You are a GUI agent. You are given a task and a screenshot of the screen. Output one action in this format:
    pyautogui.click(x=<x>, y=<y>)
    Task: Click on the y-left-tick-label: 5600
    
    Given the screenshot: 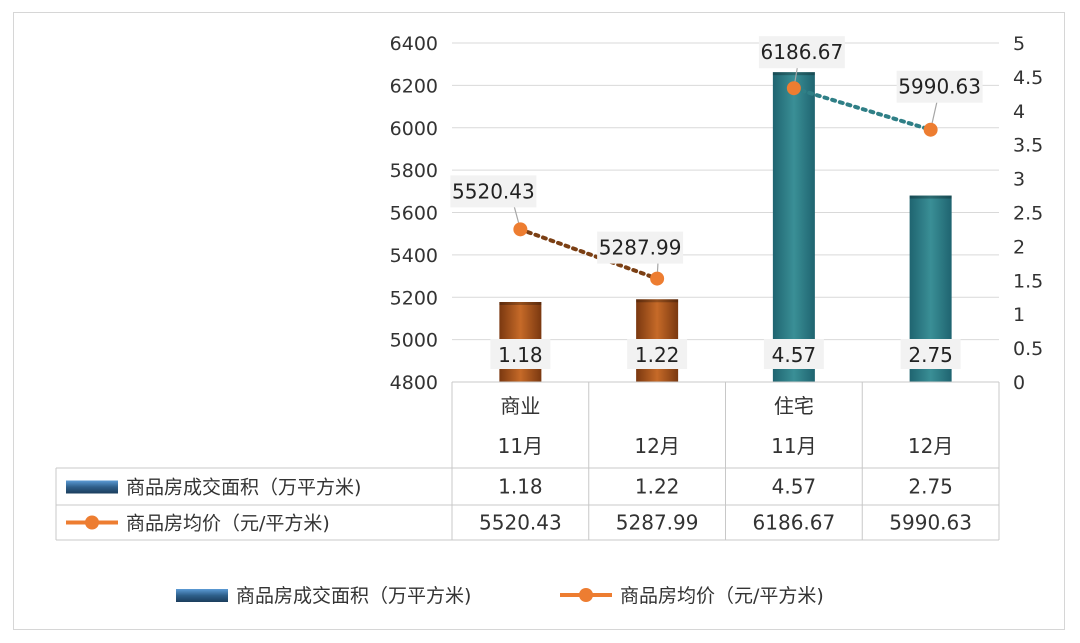 What is the action you would take?
    pyautogui.click(x=414, y=214)
    